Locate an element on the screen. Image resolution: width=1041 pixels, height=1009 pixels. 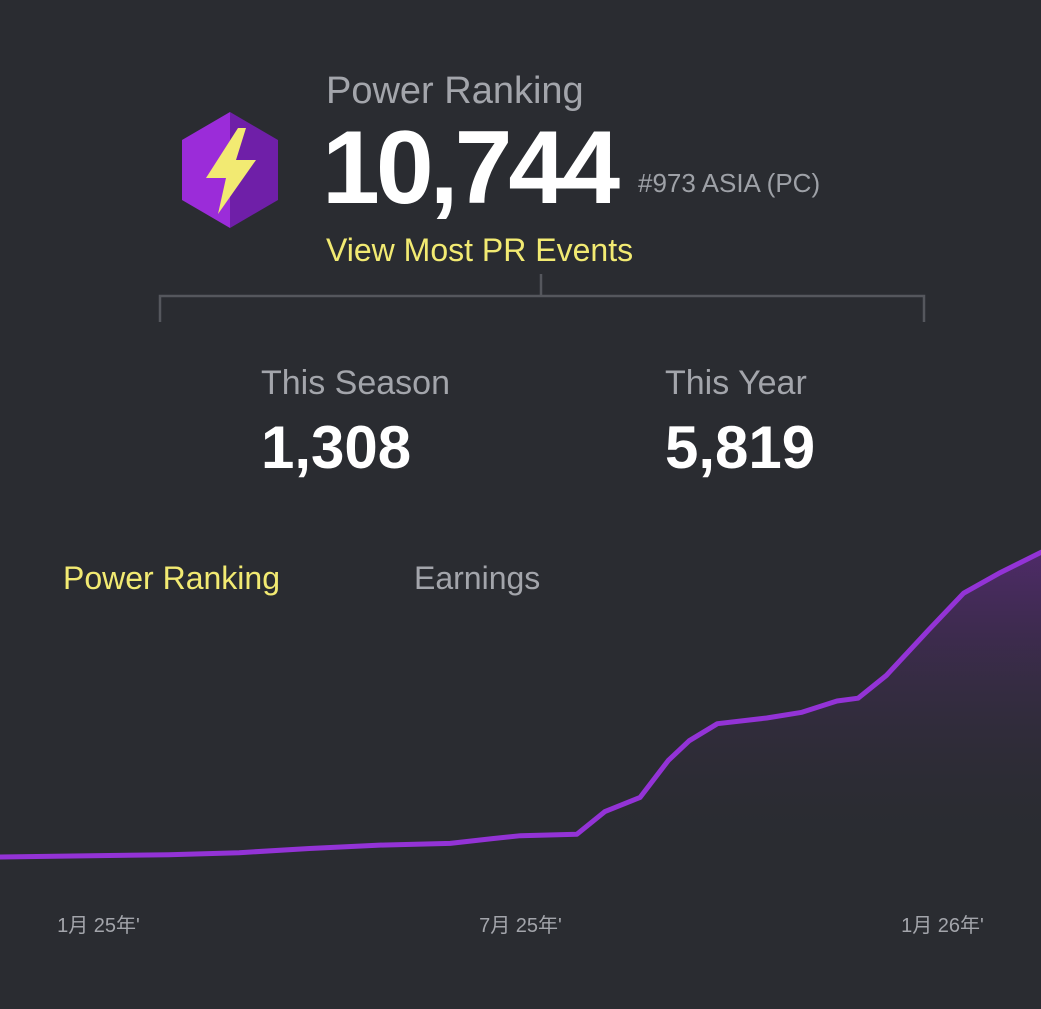
lightning-bolt-icon is located at coordinates (231, 171).